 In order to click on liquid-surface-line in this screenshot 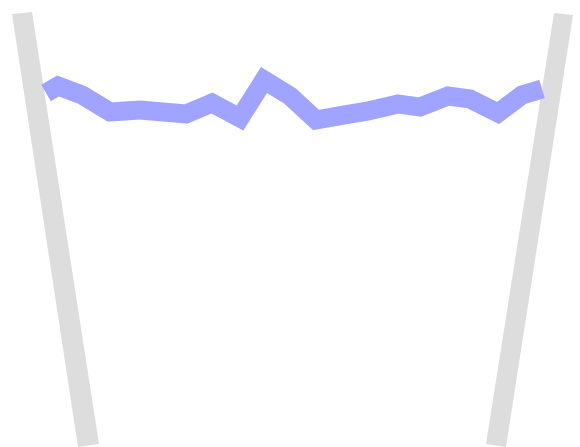, I will do `click(293, 98)`.